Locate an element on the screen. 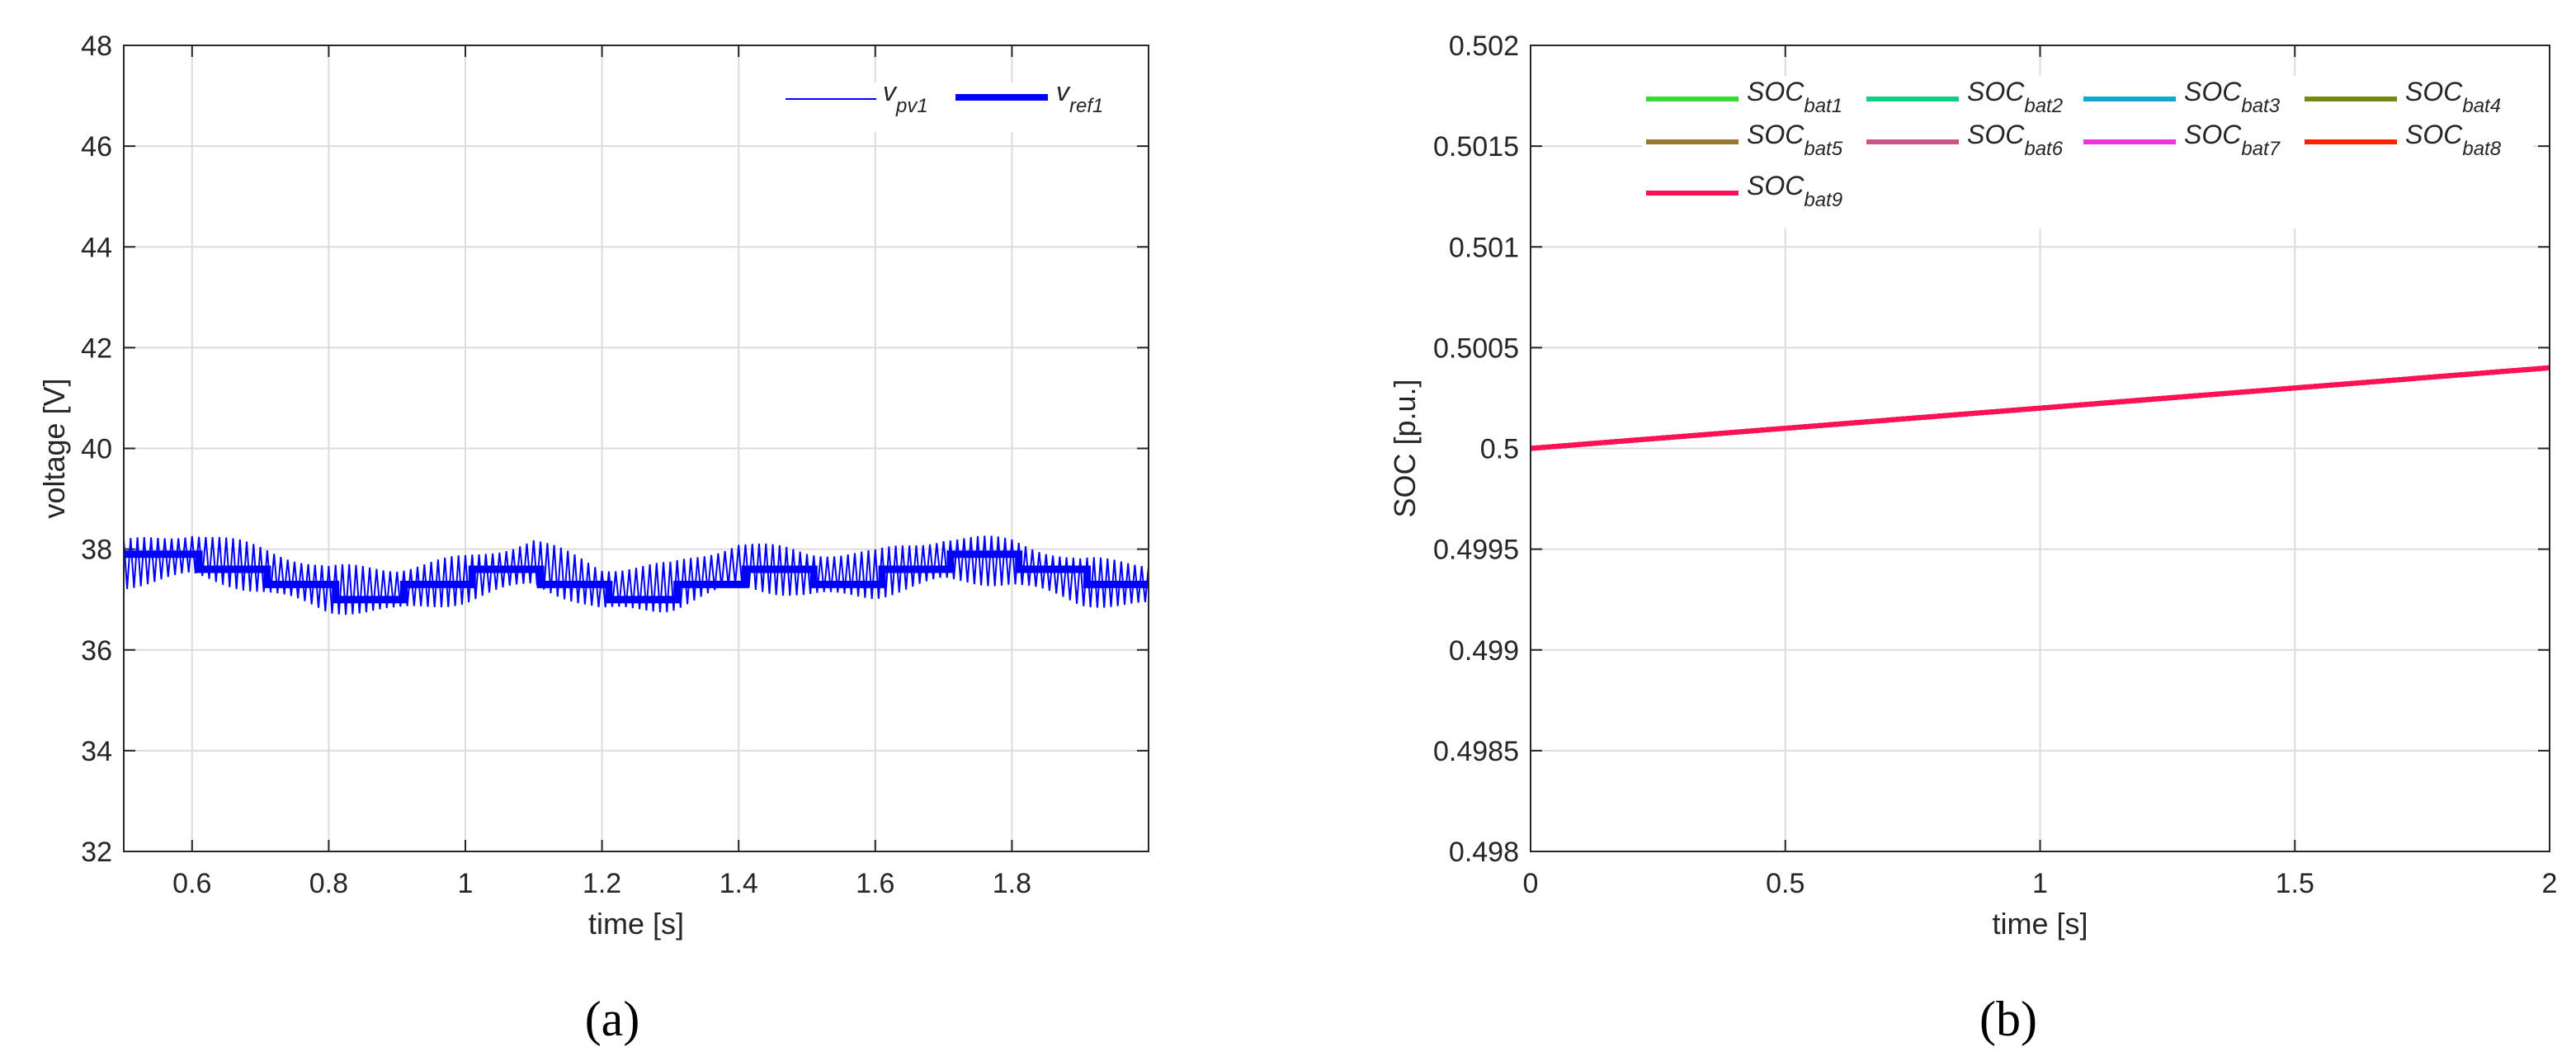  y-tick-label: 0.4985 is located at coordinates (1476, 751).